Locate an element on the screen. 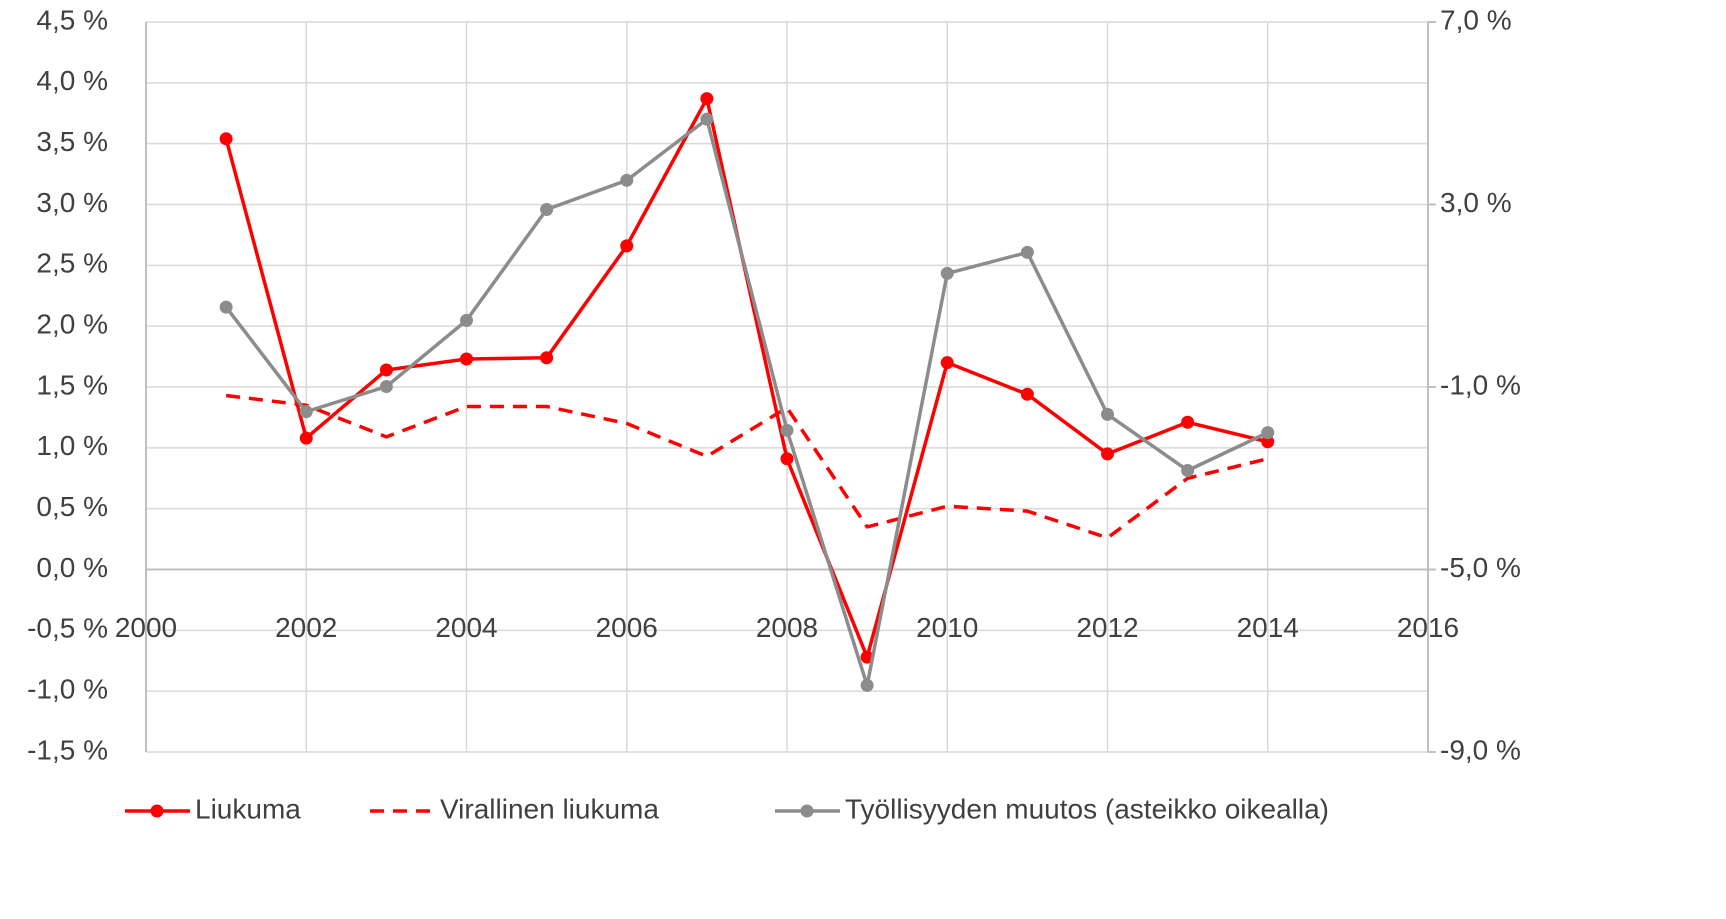 Image resolution: width=1726 pixels, height=919 pixels. y2-tick-label: -9,0 % is located at coordinates (1480, 749).